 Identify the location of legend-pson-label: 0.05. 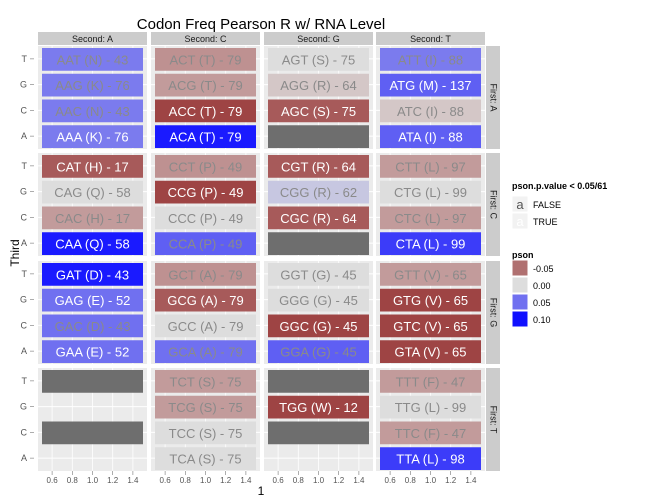
(542, 303).